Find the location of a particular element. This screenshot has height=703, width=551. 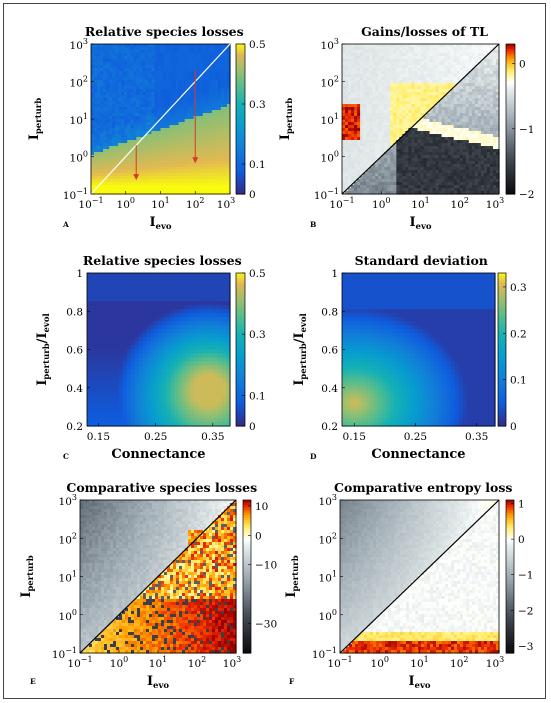

heatmap-a is located at coordinates (161, 119).